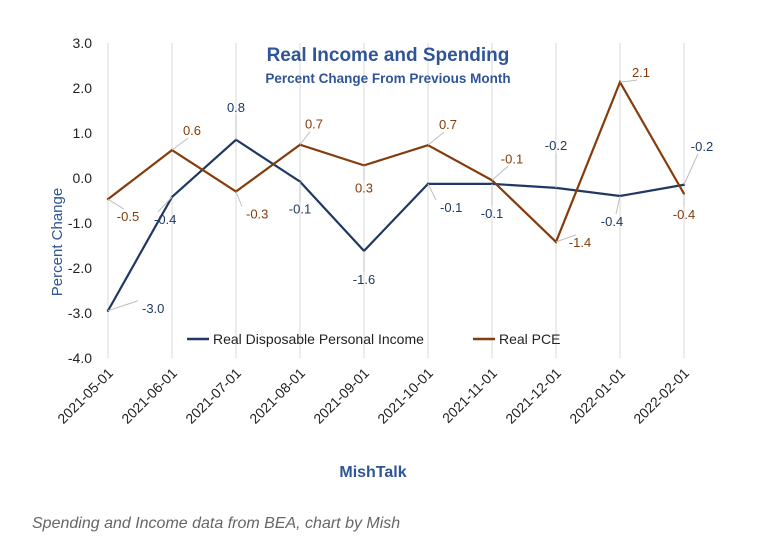  Describe the element at coordinates (213, 396) in the screenshot. I see `x-tick-label: 2021-07-01` at that location.